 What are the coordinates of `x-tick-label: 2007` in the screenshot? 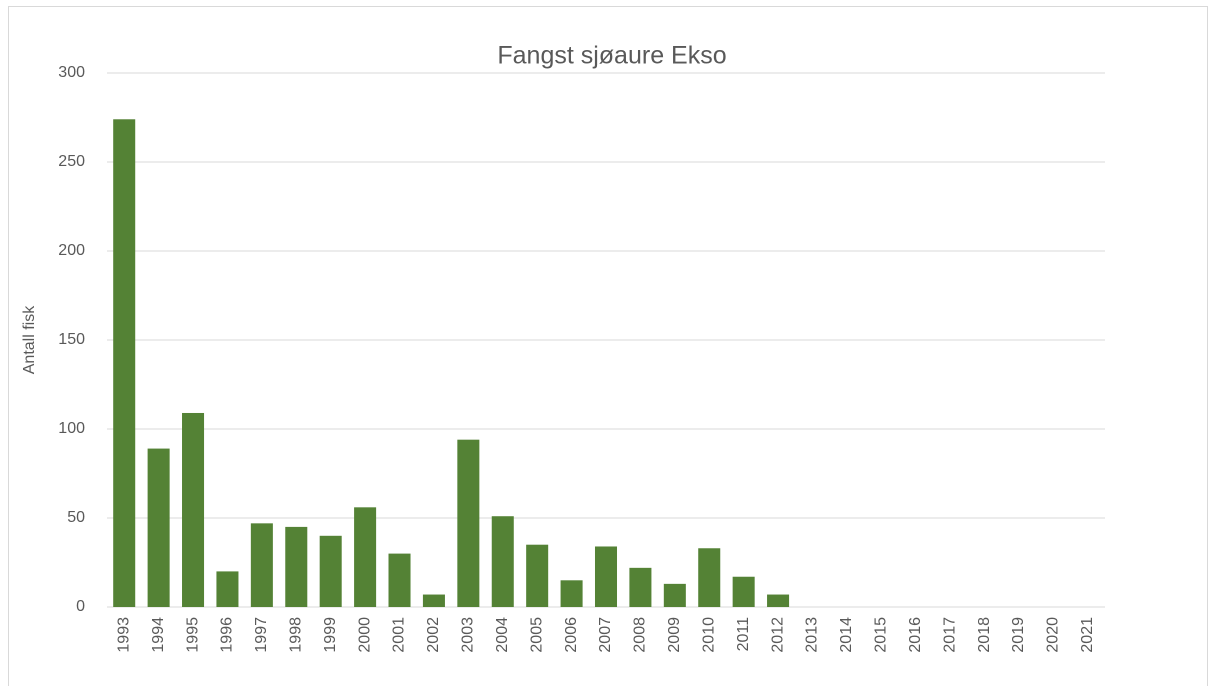 It's located at (605, 635).